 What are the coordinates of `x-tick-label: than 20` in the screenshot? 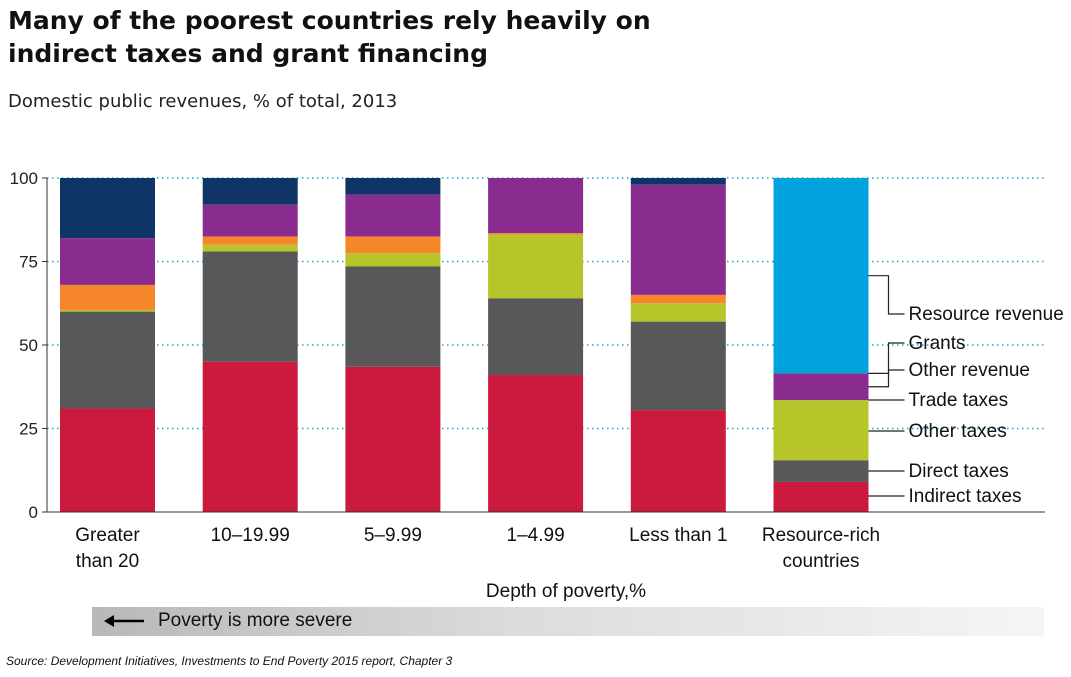 It's located at (107, 561).